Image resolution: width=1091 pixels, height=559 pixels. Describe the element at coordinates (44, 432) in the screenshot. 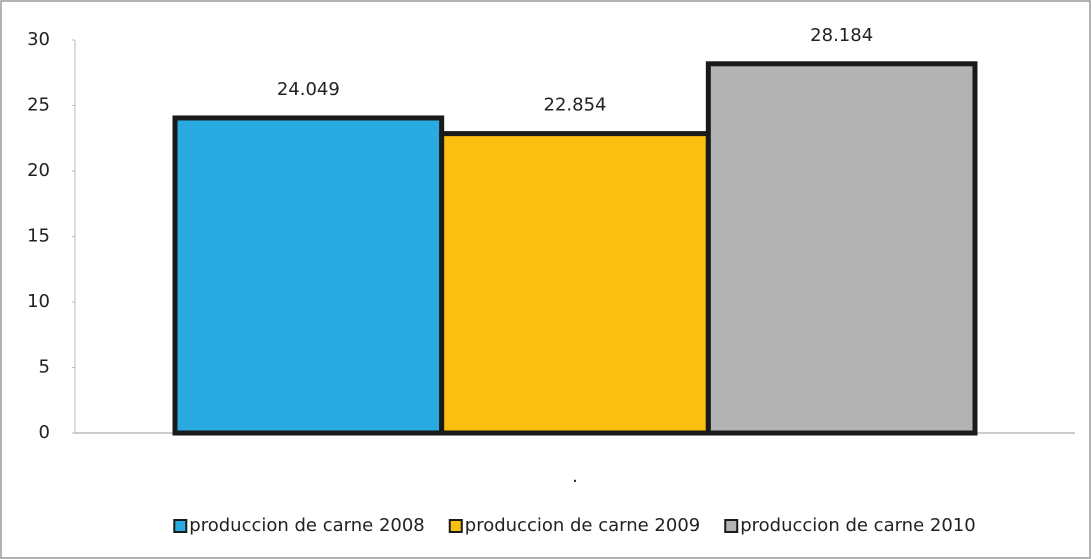

I see `y-tick-label: 0` at that location.